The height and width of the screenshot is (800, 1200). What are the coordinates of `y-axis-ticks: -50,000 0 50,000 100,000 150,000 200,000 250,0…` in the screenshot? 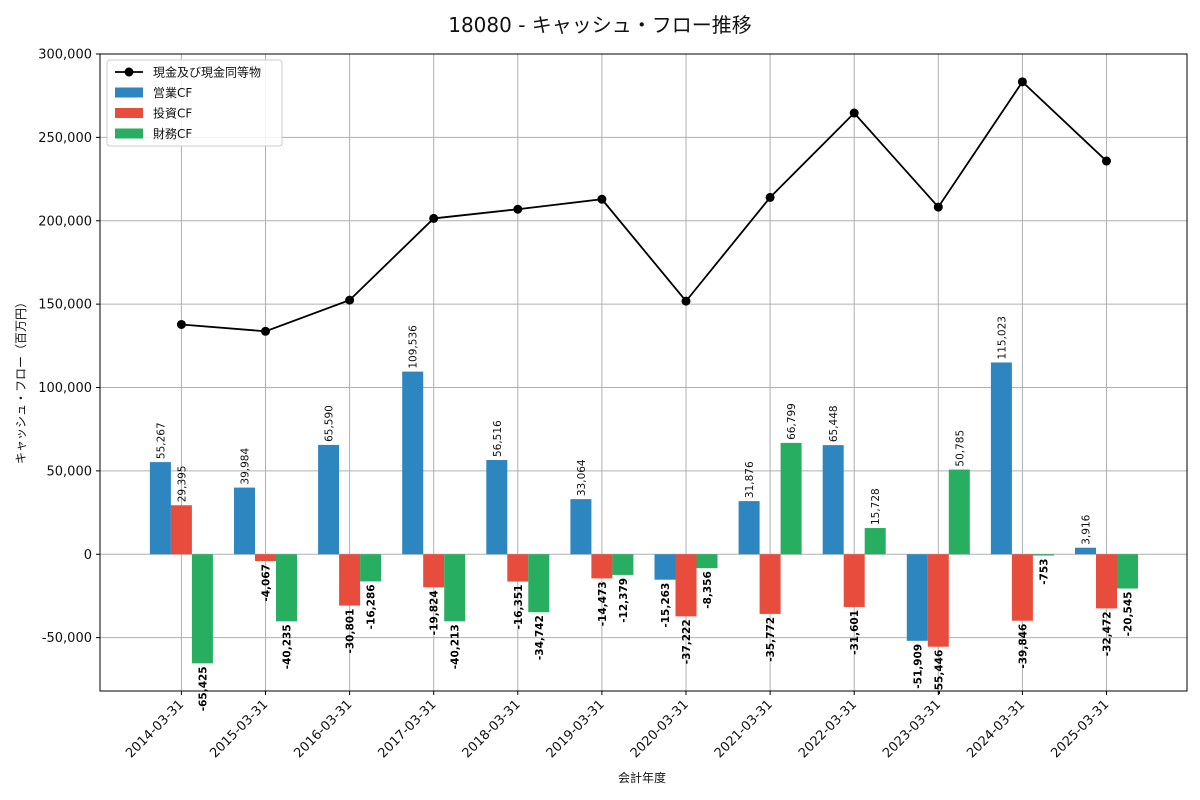 It's located at (69, 347).